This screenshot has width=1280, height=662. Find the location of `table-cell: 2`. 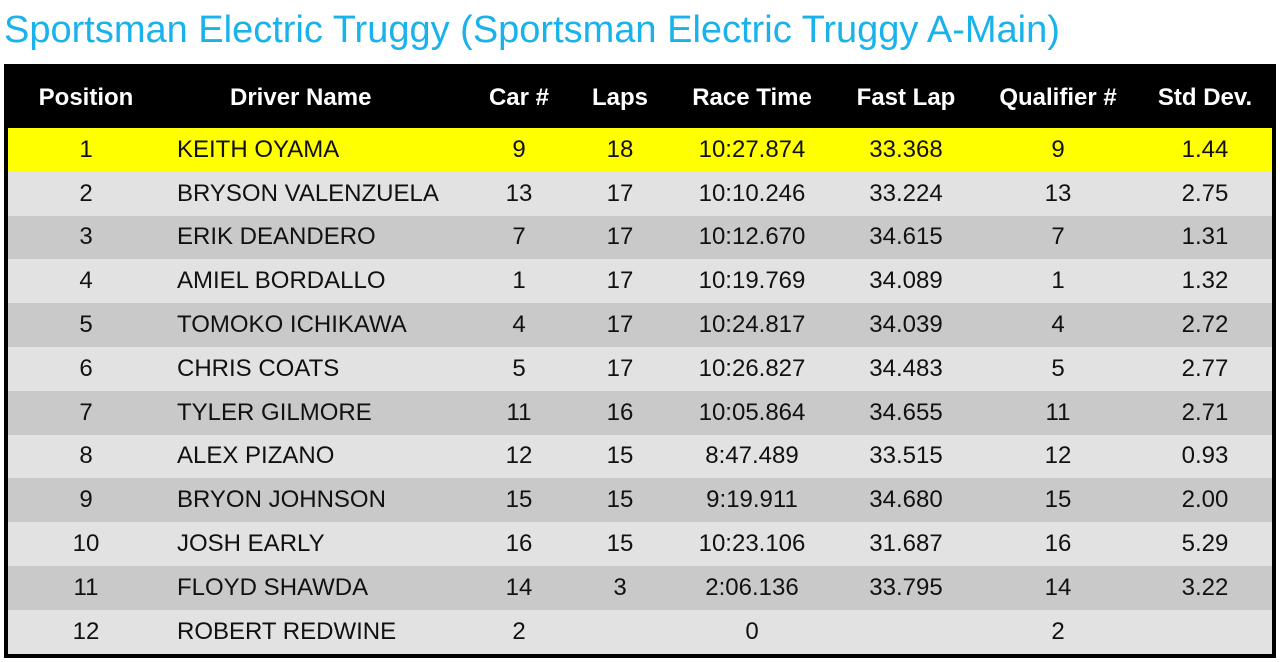

table-cell: 2 is located at coordinates (86, 193).